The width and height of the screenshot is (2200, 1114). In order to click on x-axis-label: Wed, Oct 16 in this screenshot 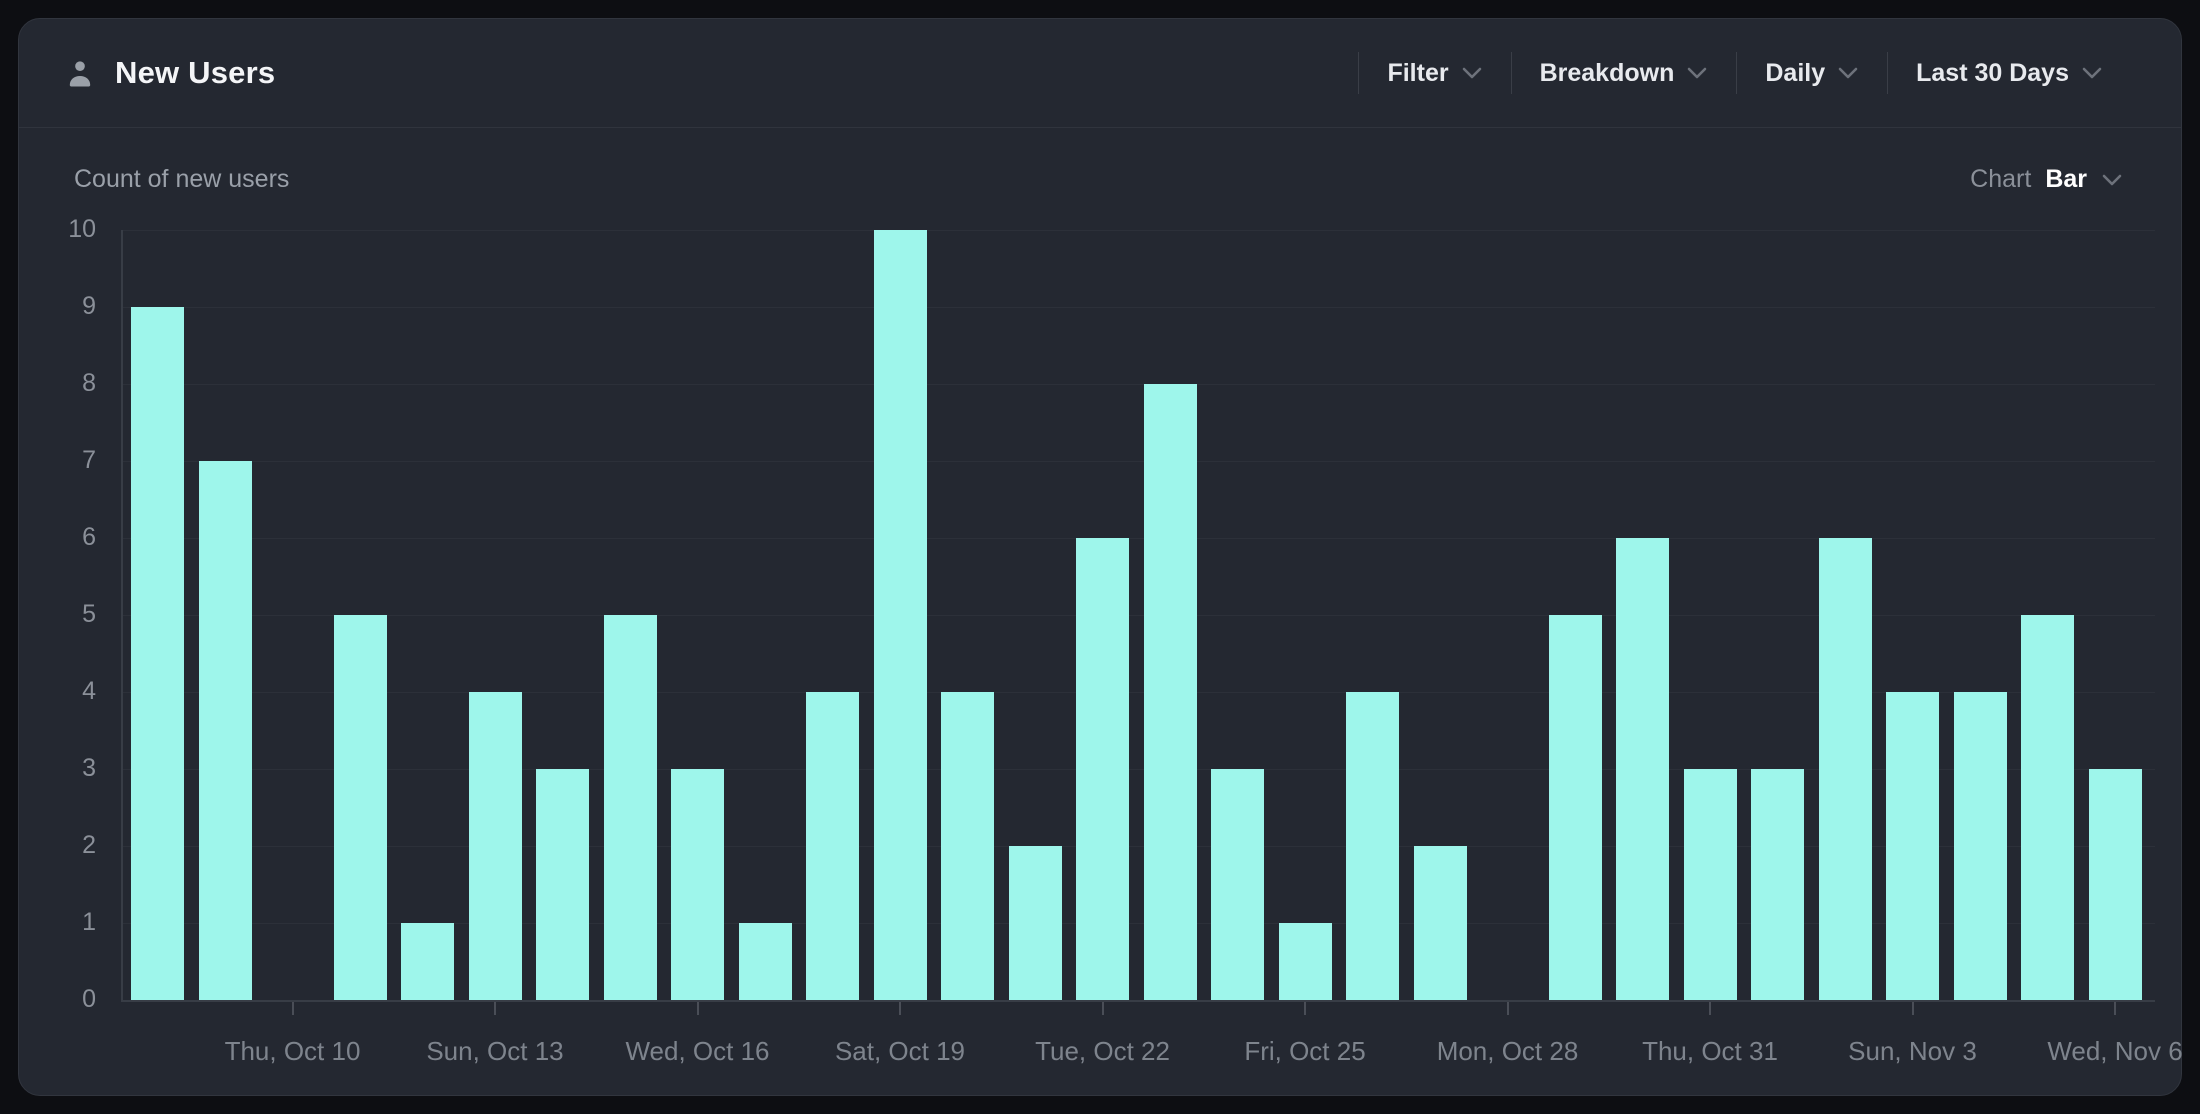, I will do `click(697, 1051)`.